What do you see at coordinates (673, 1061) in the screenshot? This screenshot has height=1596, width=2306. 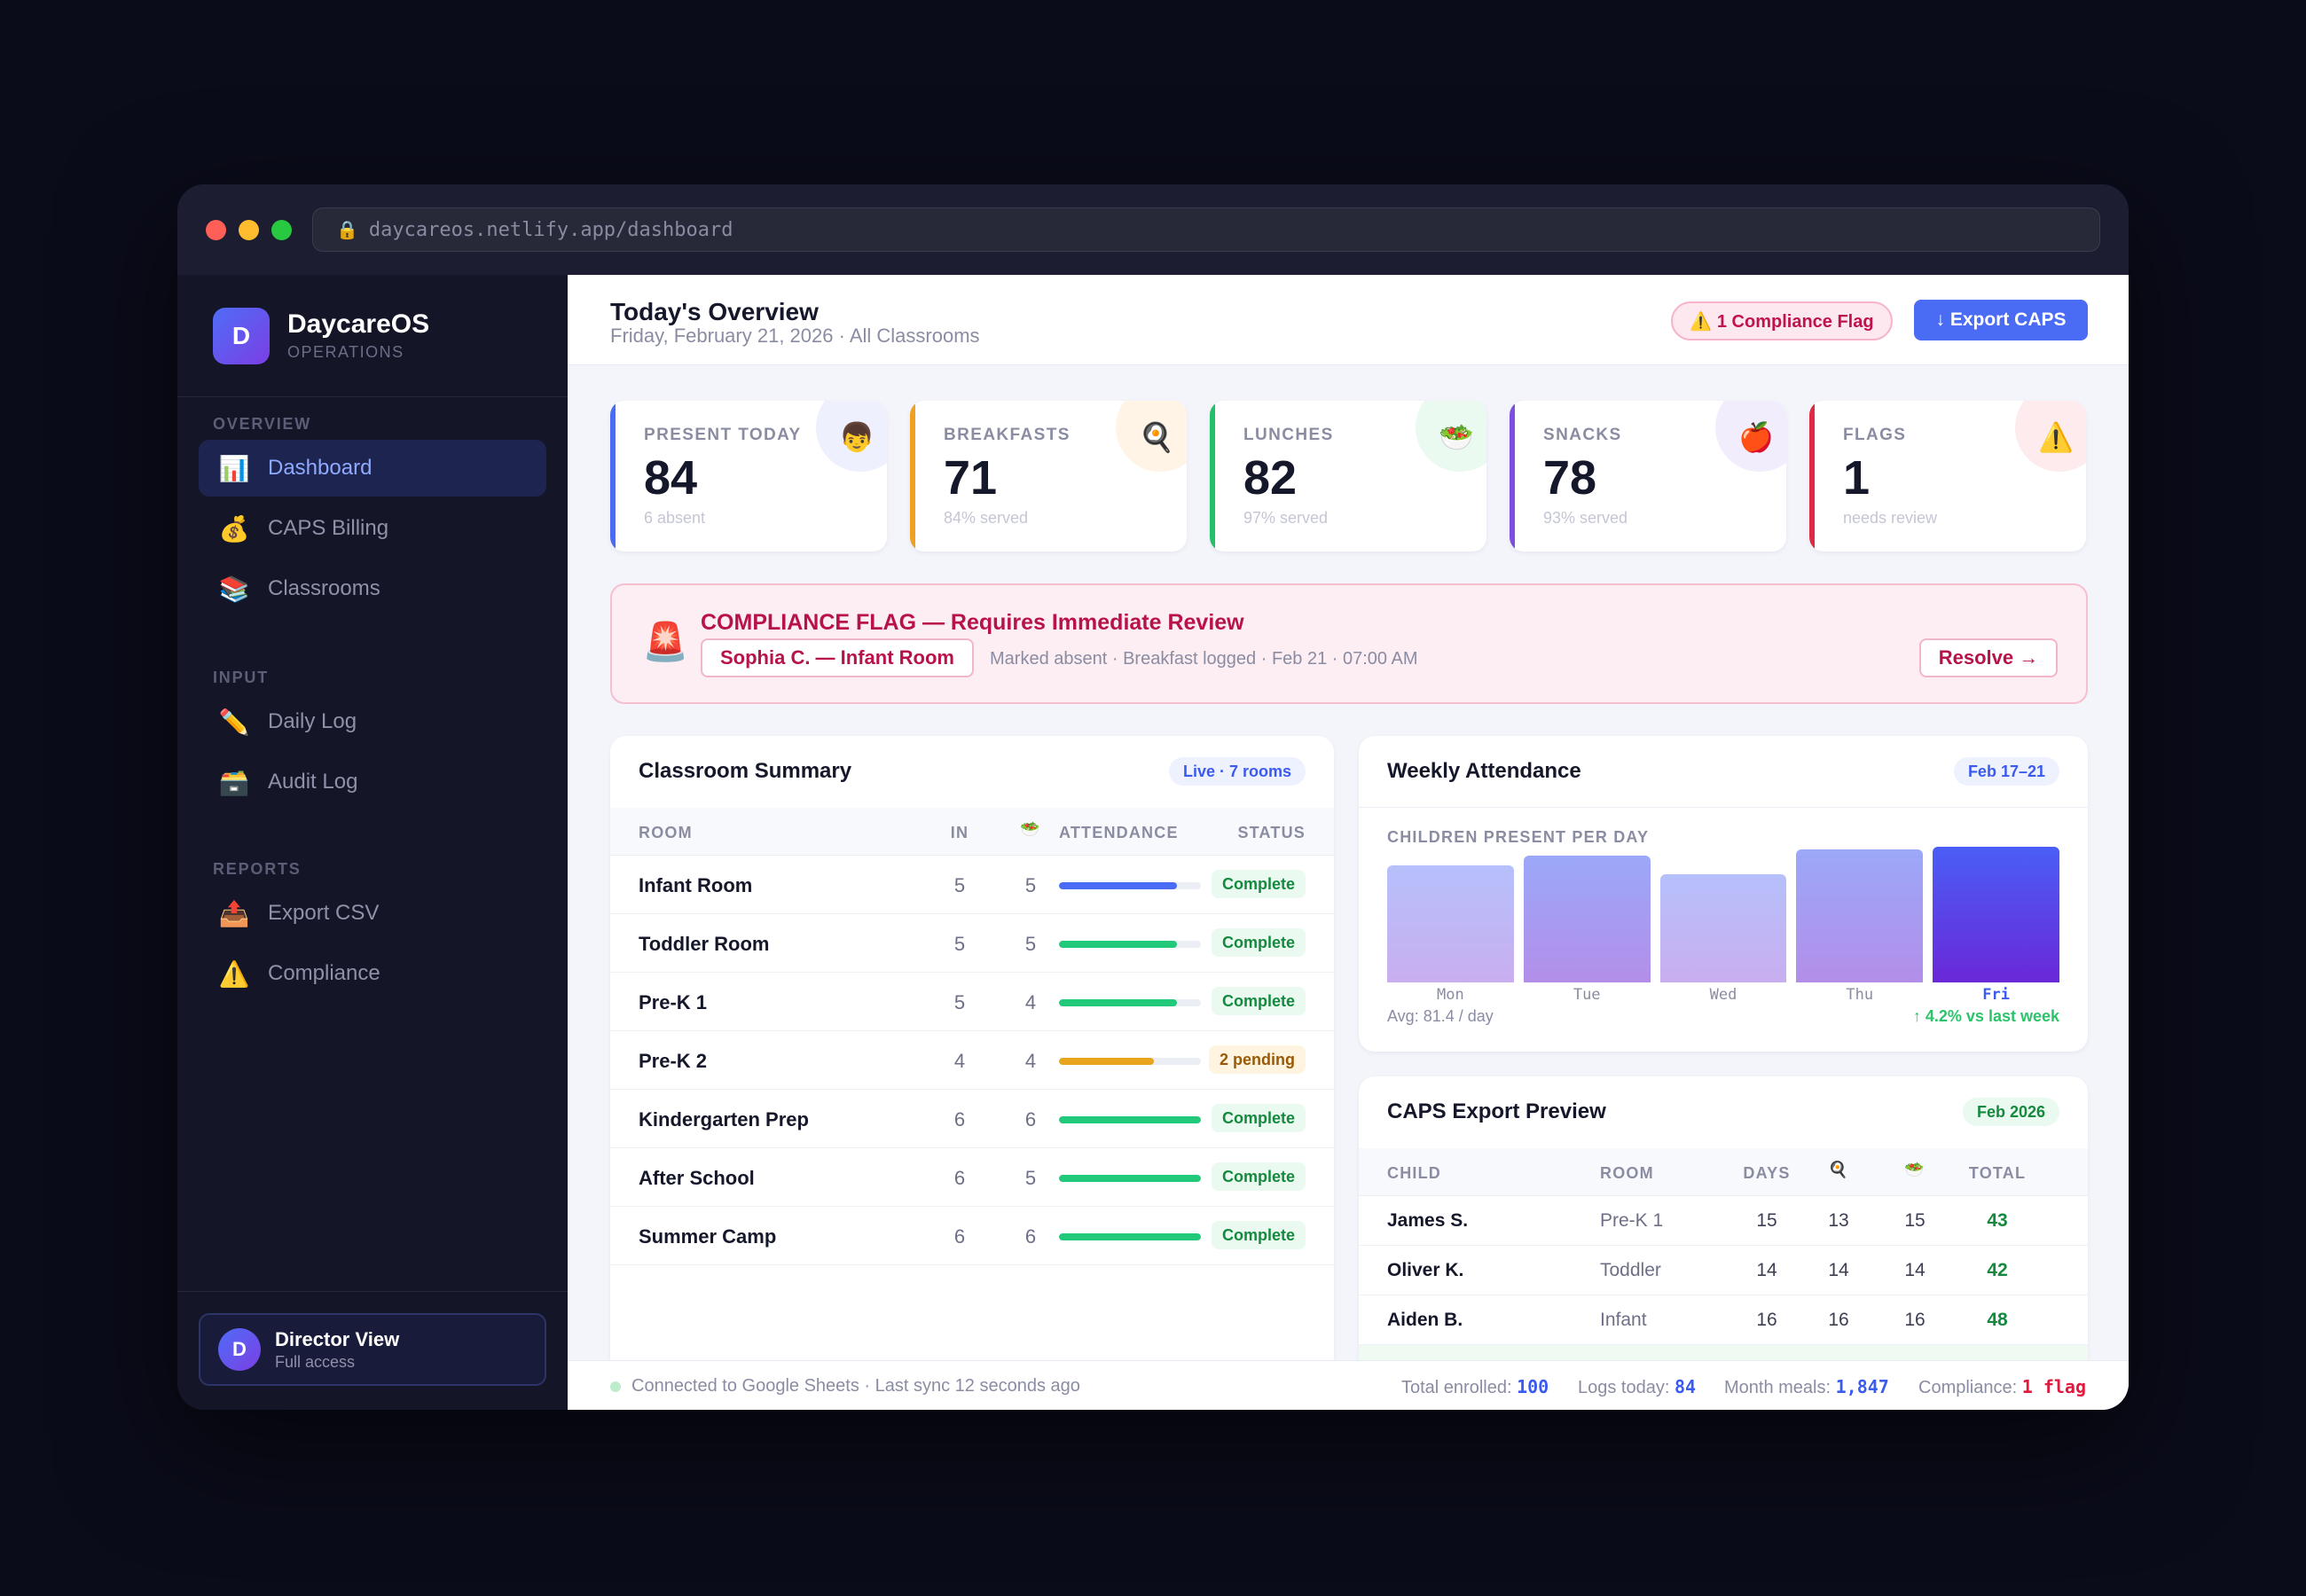 I see `room-name: Pre-K 2` at bounding box center [673, 1061].